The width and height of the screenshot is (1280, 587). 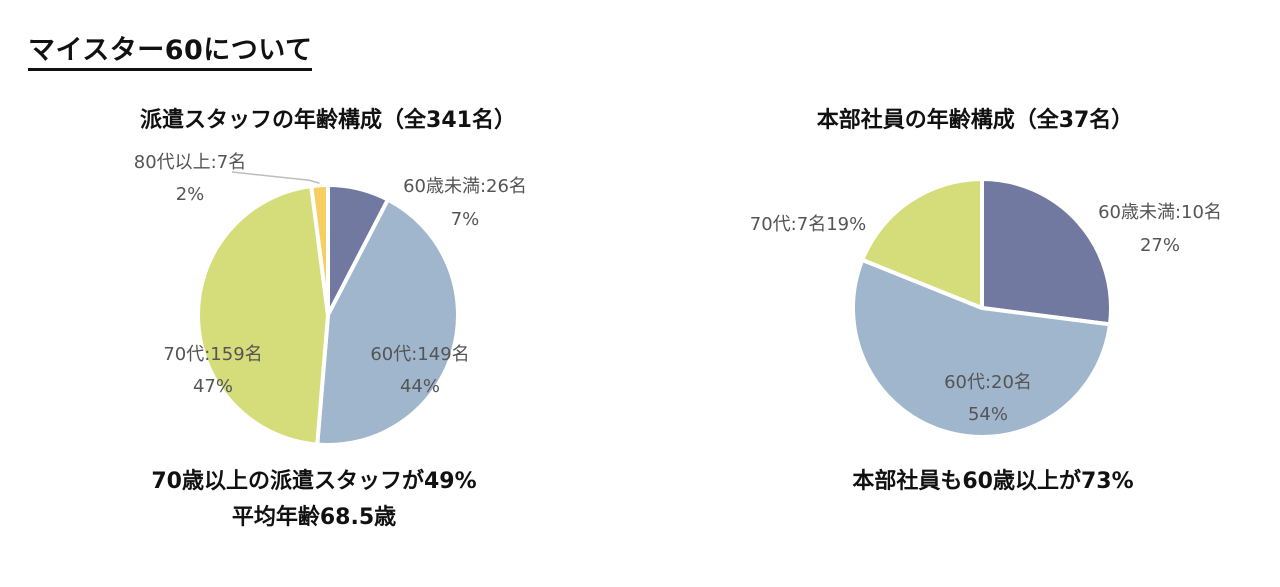 What do you see at coordinates (170, 49) in the screenshot?
I see `page-title: マイスター60について` at bounding box center [170, 49].